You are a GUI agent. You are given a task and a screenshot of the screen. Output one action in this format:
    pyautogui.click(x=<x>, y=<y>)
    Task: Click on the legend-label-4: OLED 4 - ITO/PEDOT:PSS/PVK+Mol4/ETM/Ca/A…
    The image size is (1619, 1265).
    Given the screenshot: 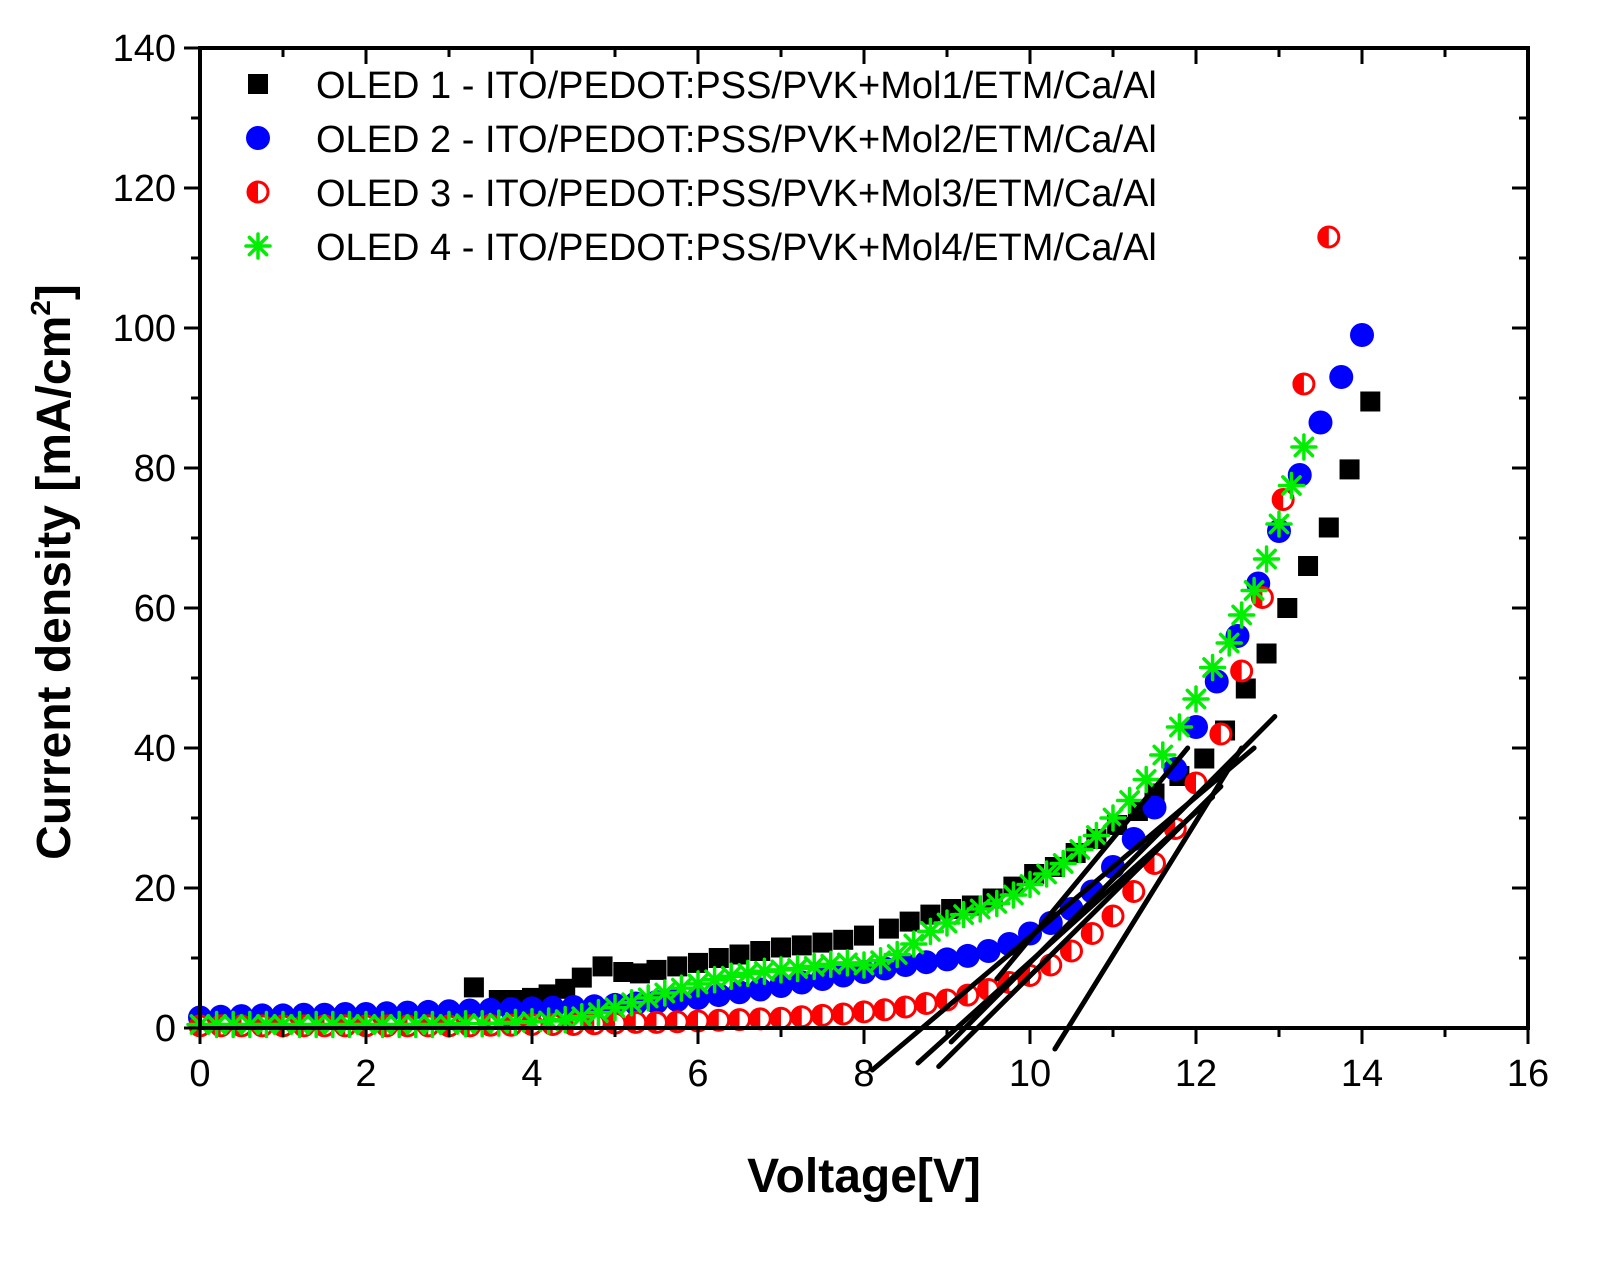 What is the action you would take?
    pyautogui.click(x=736, y=248)
    